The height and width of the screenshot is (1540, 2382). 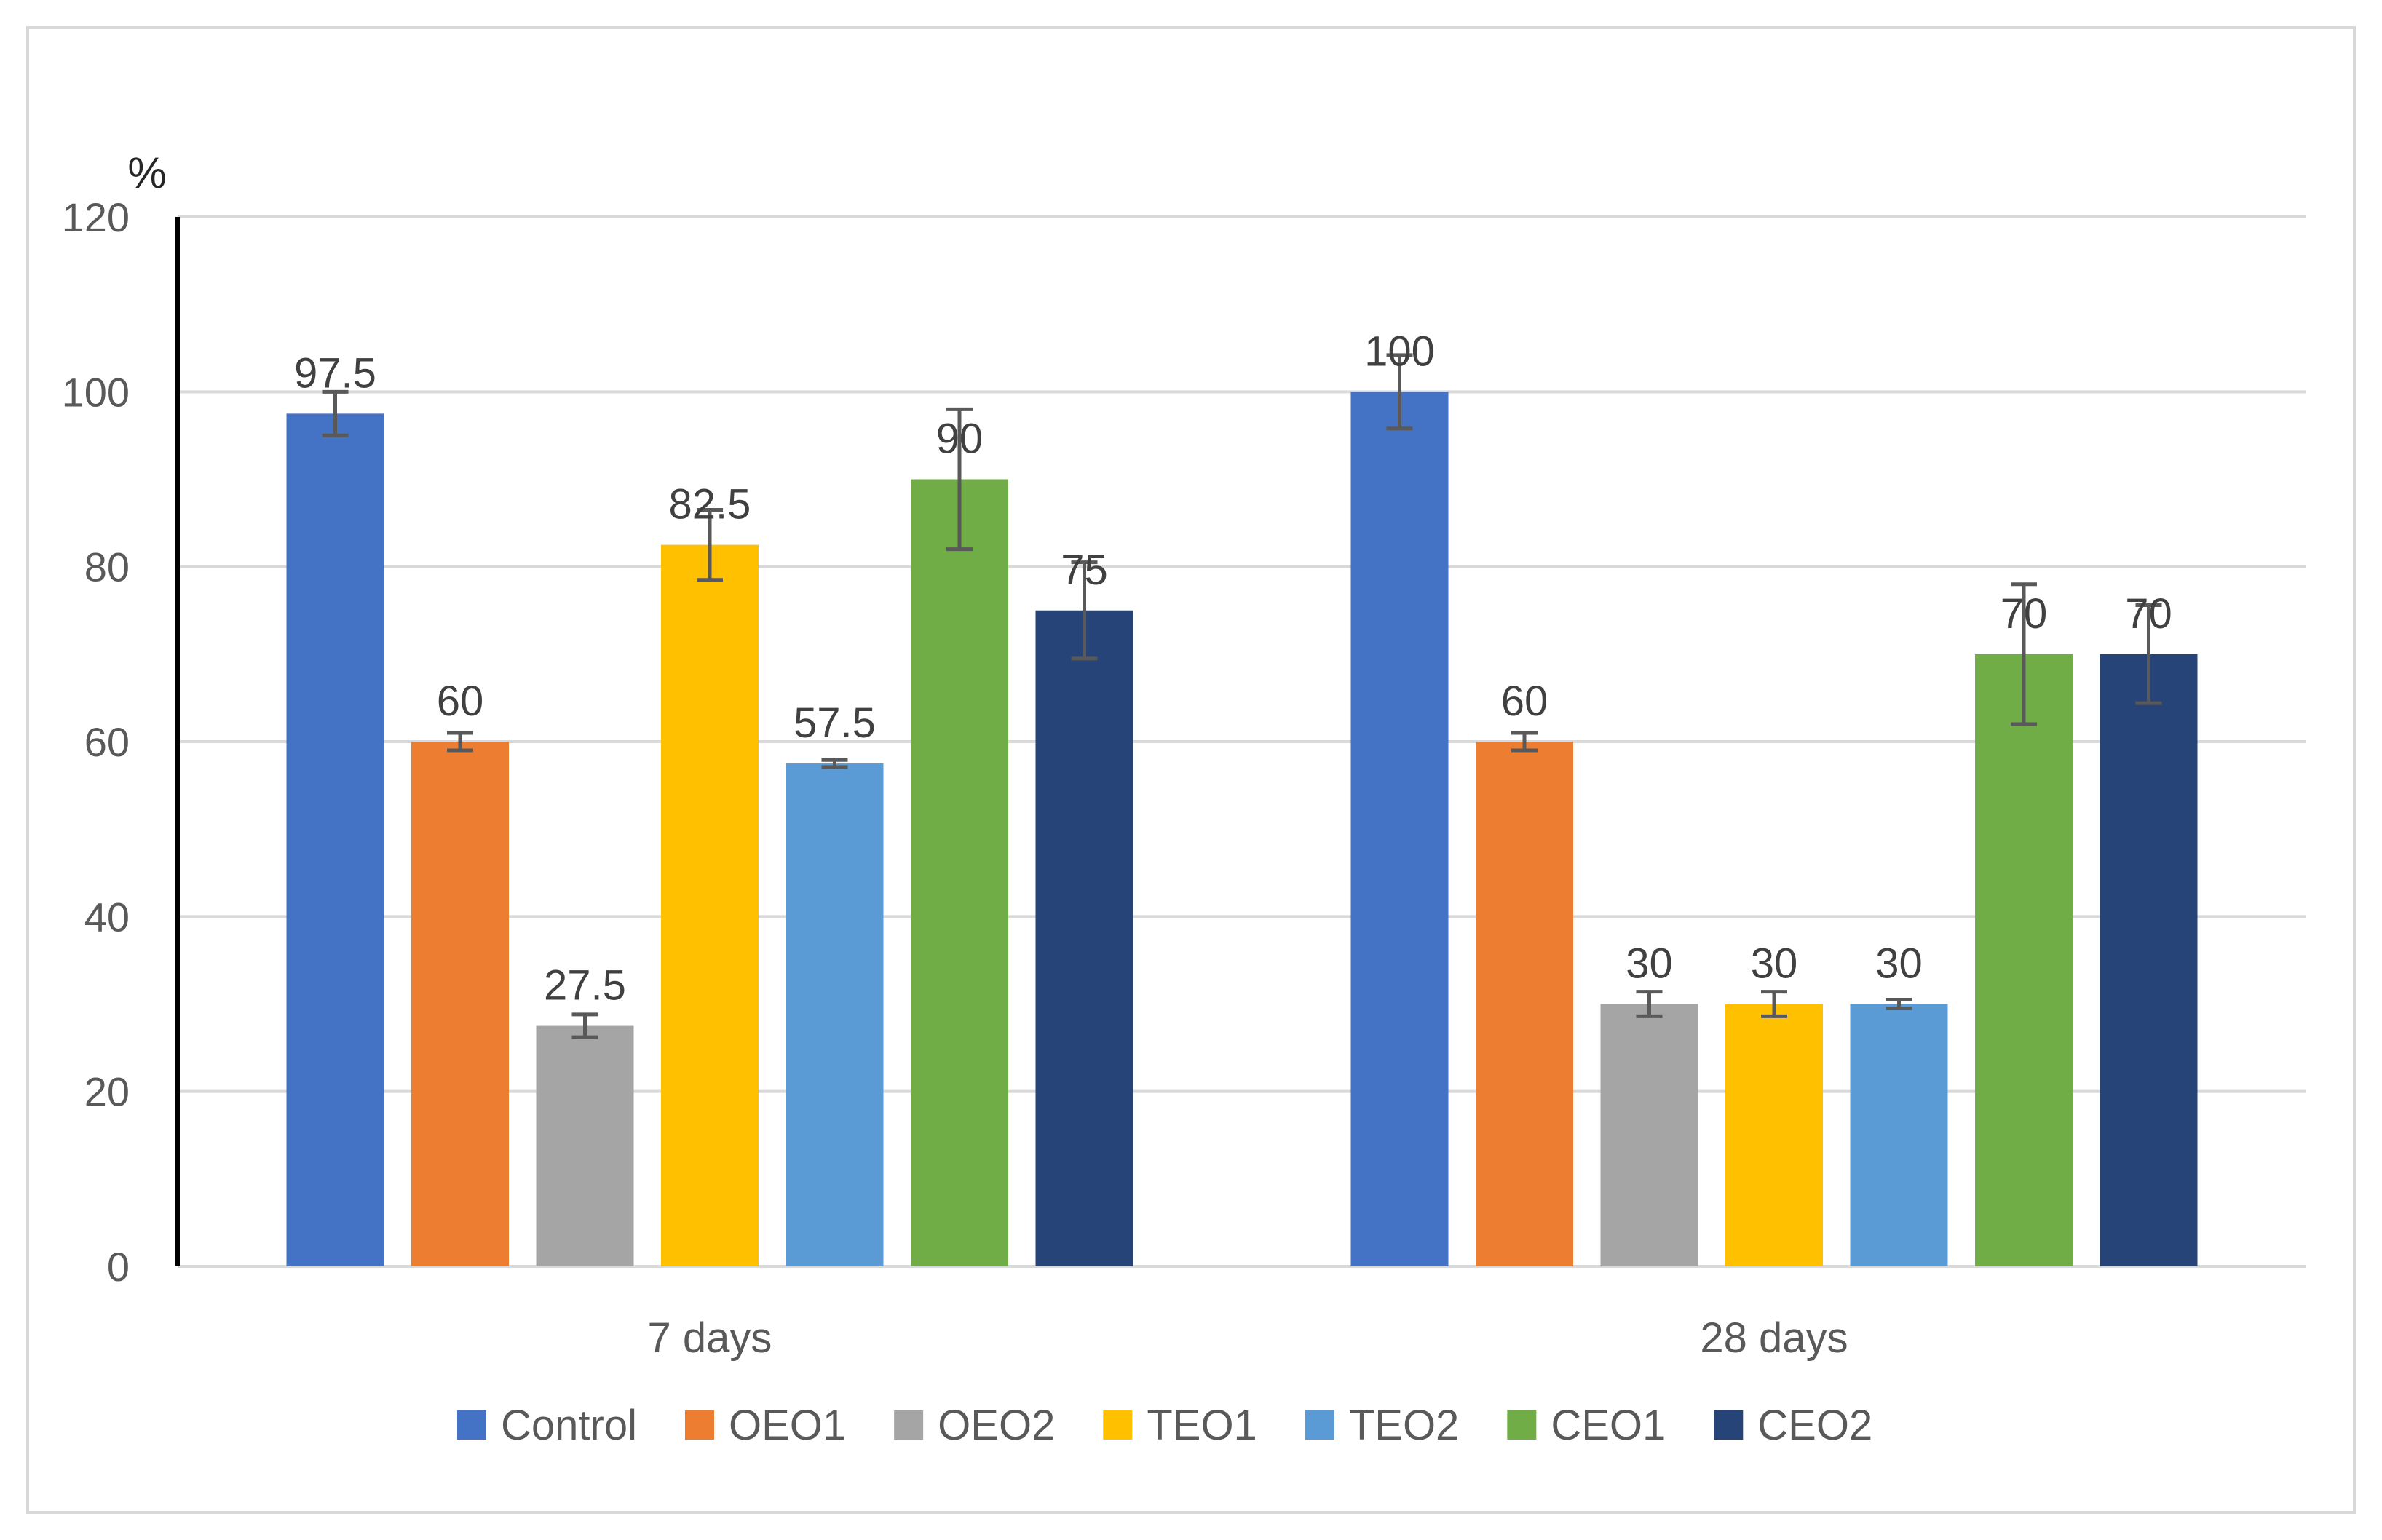 What do you see at coordinates (569, 1425) in the screenshot?
I see `legend-label: Control` at bounding box center [569, 1425].